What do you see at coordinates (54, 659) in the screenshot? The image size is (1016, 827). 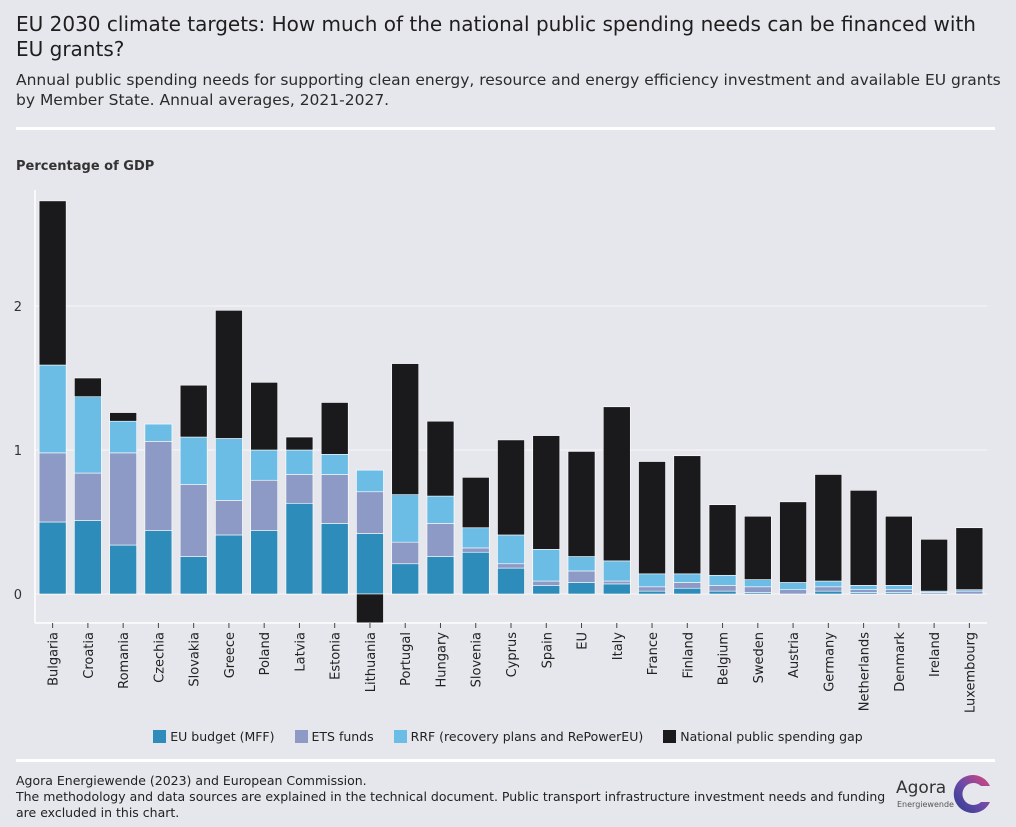 I see `x-tick-label-bulgaria: Bulgaria` at bounding box center [54, 659].